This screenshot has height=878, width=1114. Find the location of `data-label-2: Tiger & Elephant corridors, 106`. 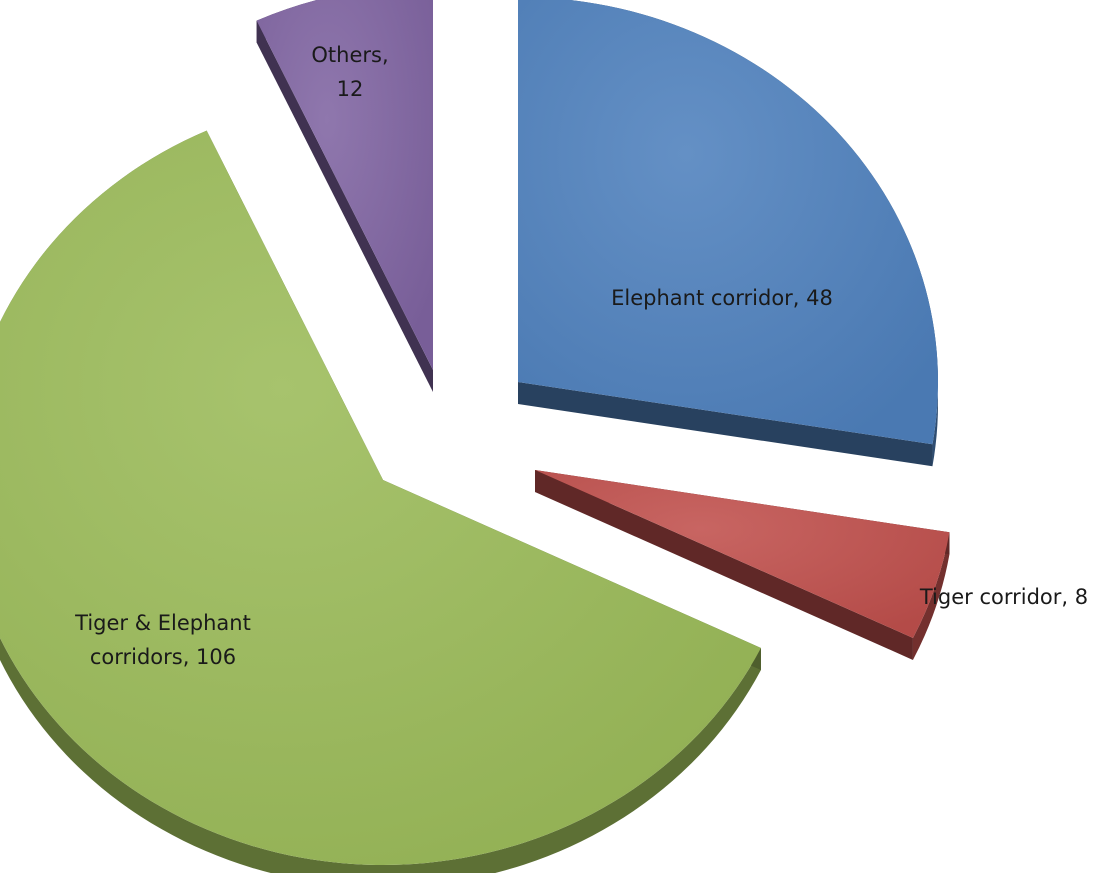

data-label-2: Tiger & Elephant corridors, 106 is located at coordinates (162, 640).